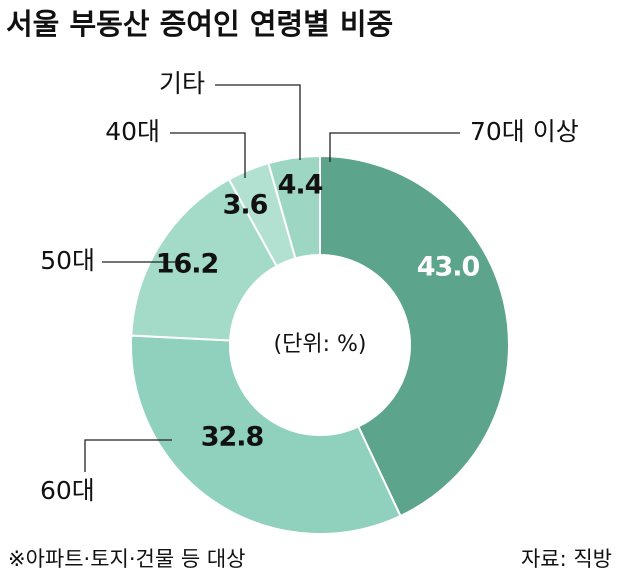 The width and height of the screenshot is (620, 582). I want to click on value-label: 43.0, so click(448, 267).